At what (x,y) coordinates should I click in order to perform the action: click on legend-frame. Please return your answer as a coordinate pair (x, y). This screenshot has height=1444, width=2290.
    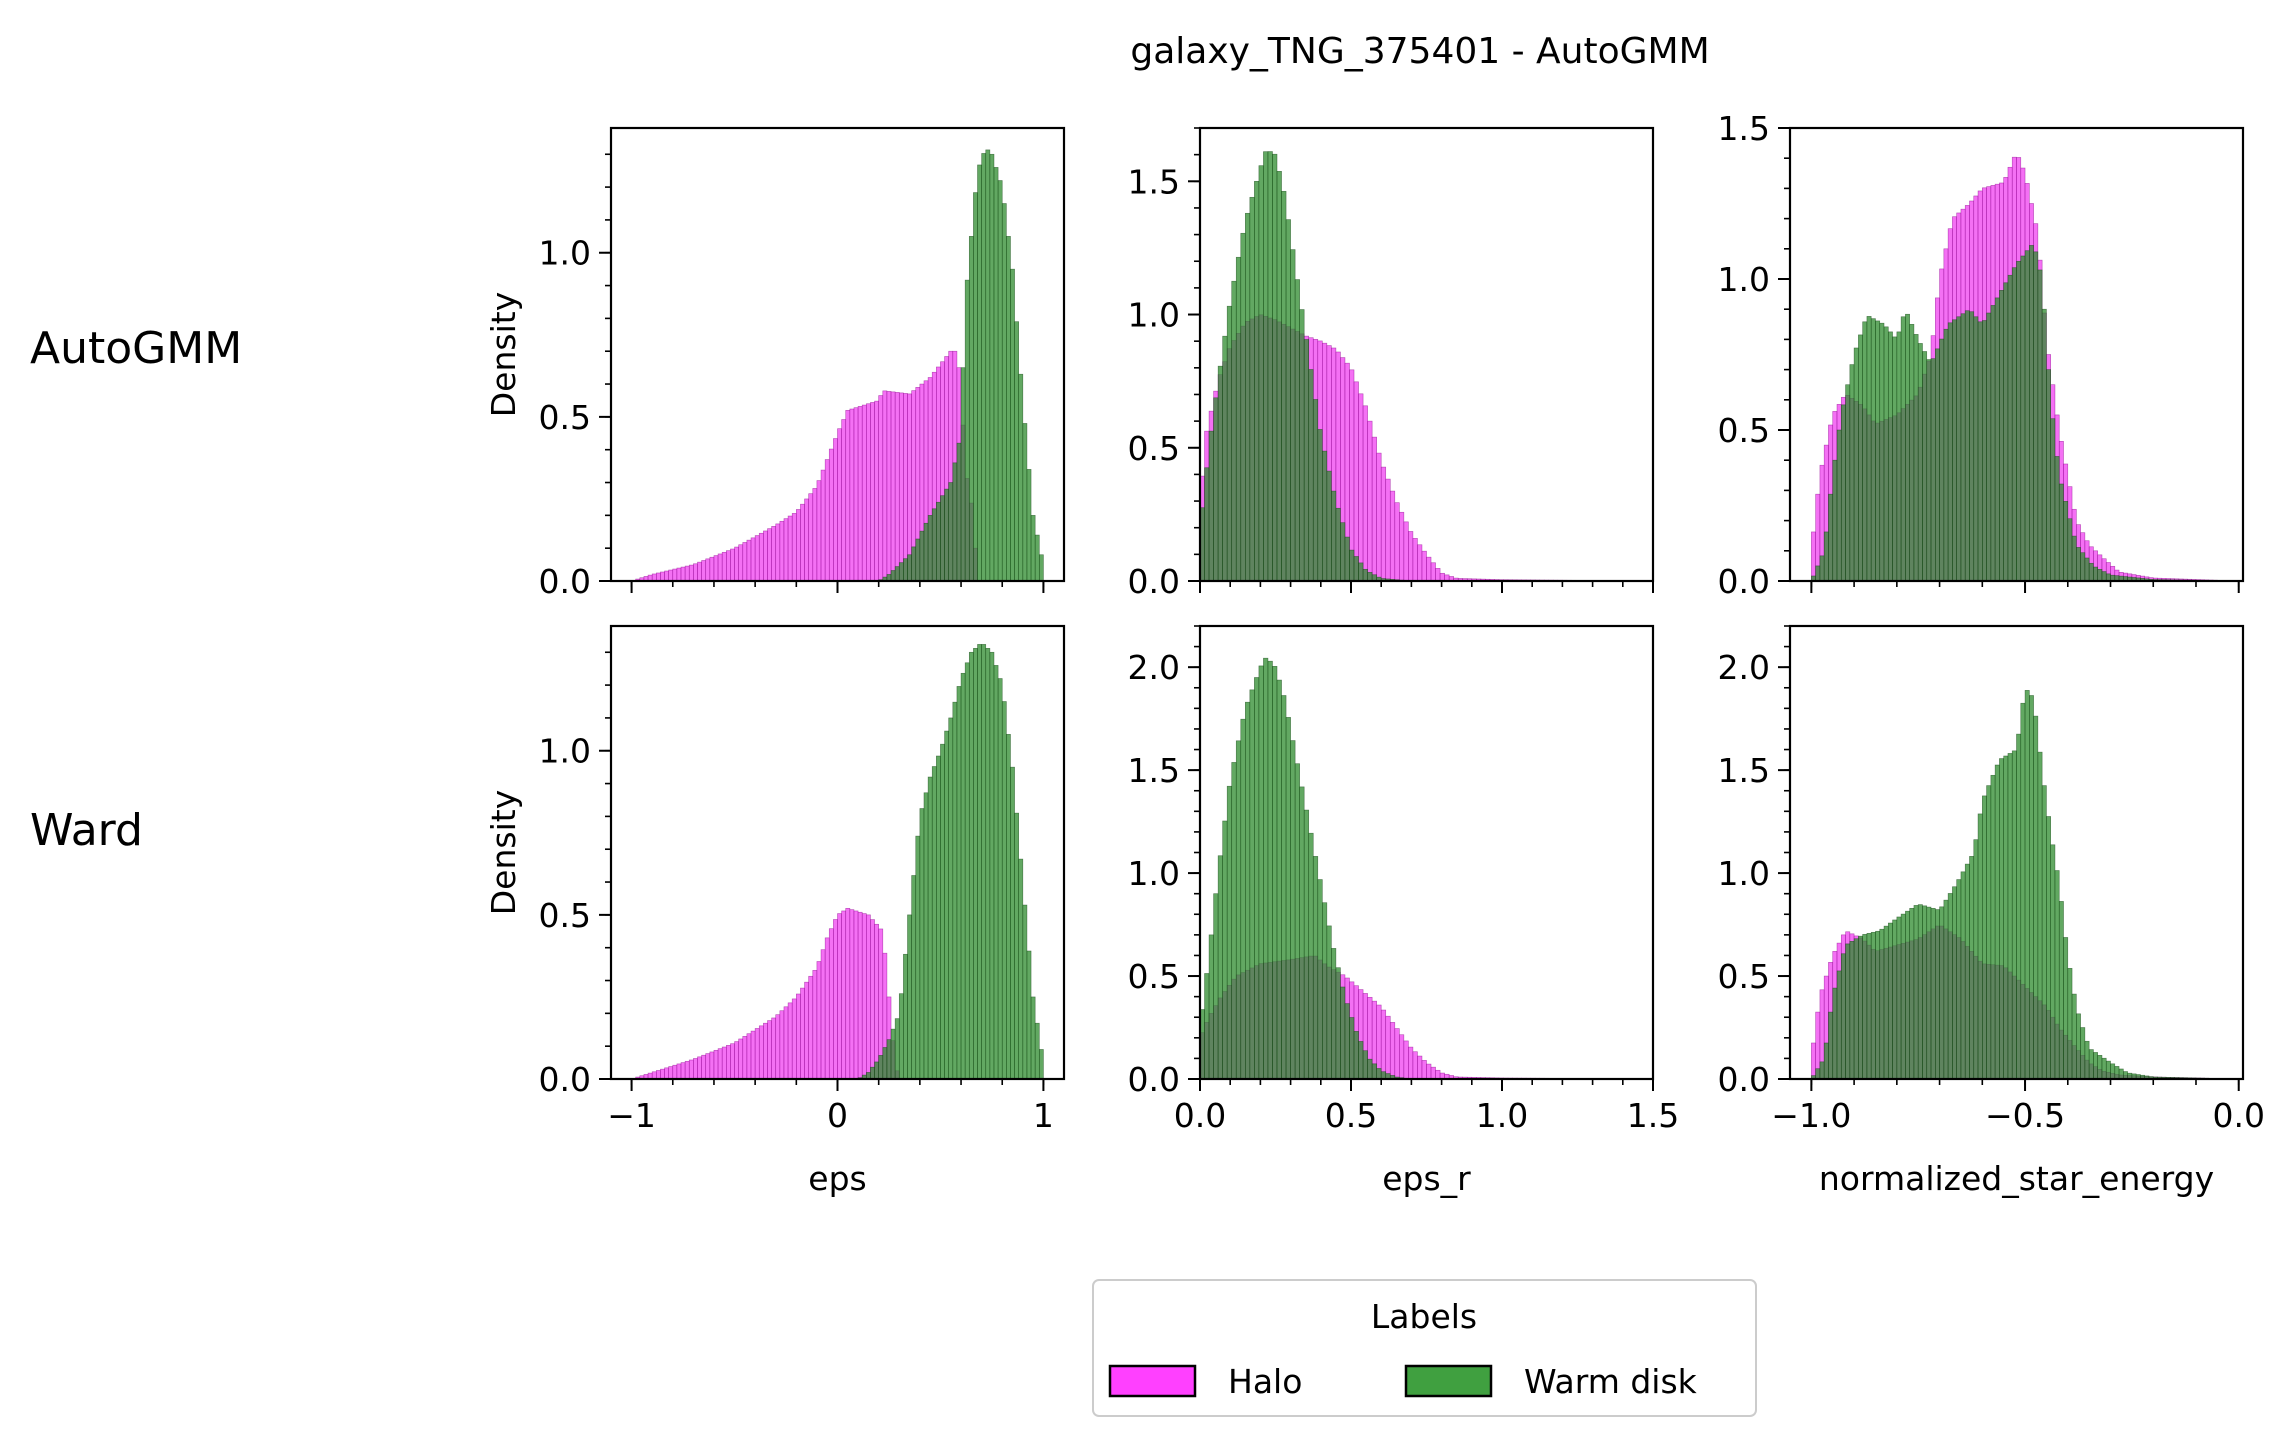
    Looking at the image, I should click on (1424, 1348).